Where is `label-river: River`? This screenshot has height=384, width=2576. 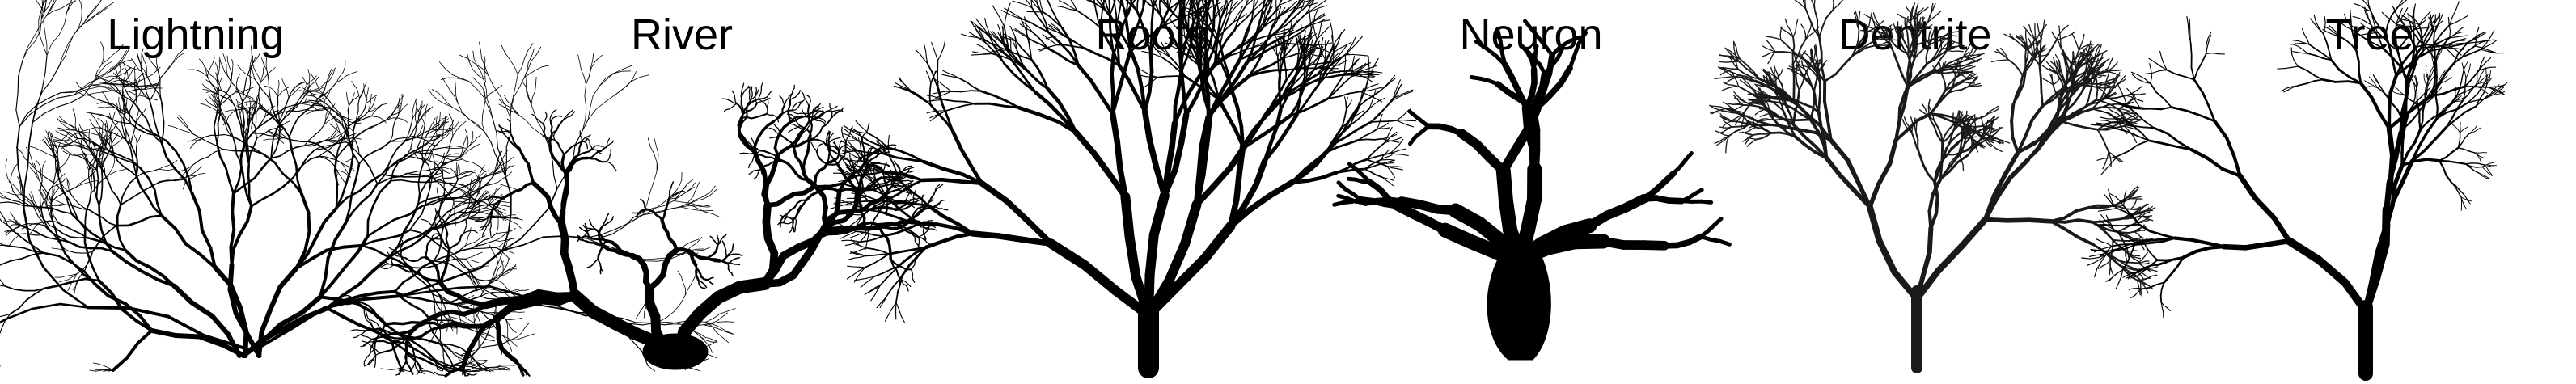 label-river: River is located at coordinates (682, 35).